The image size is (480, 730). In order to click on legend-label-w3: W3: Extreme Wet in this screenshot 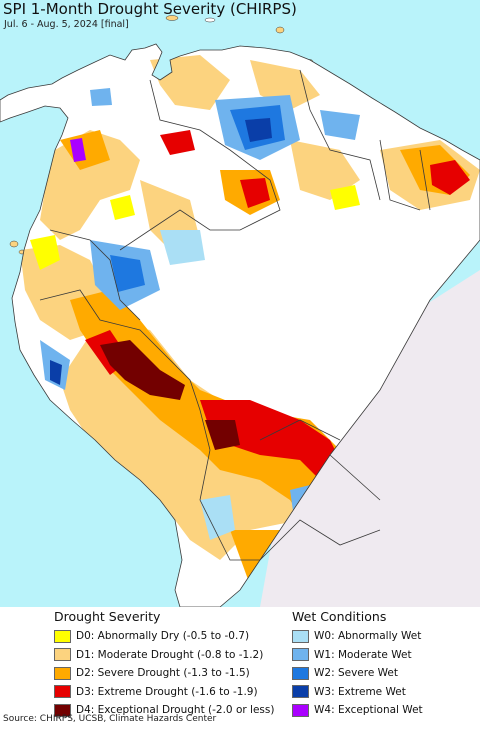, I will do `click(360, 691)`.